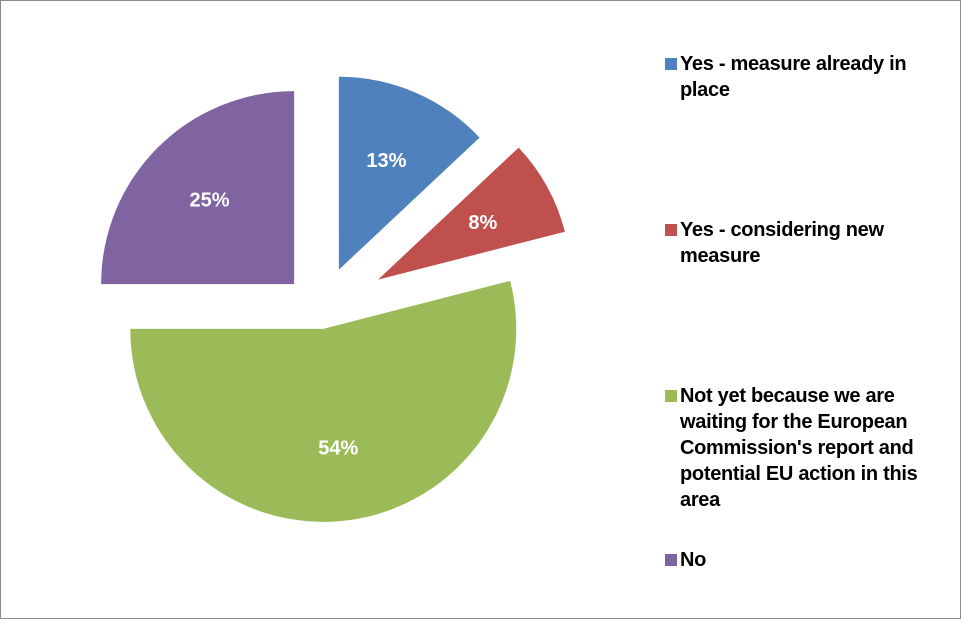 This screenshot has width=961, height=619. I want to click on legend-item-no: No, so click(807, 560).